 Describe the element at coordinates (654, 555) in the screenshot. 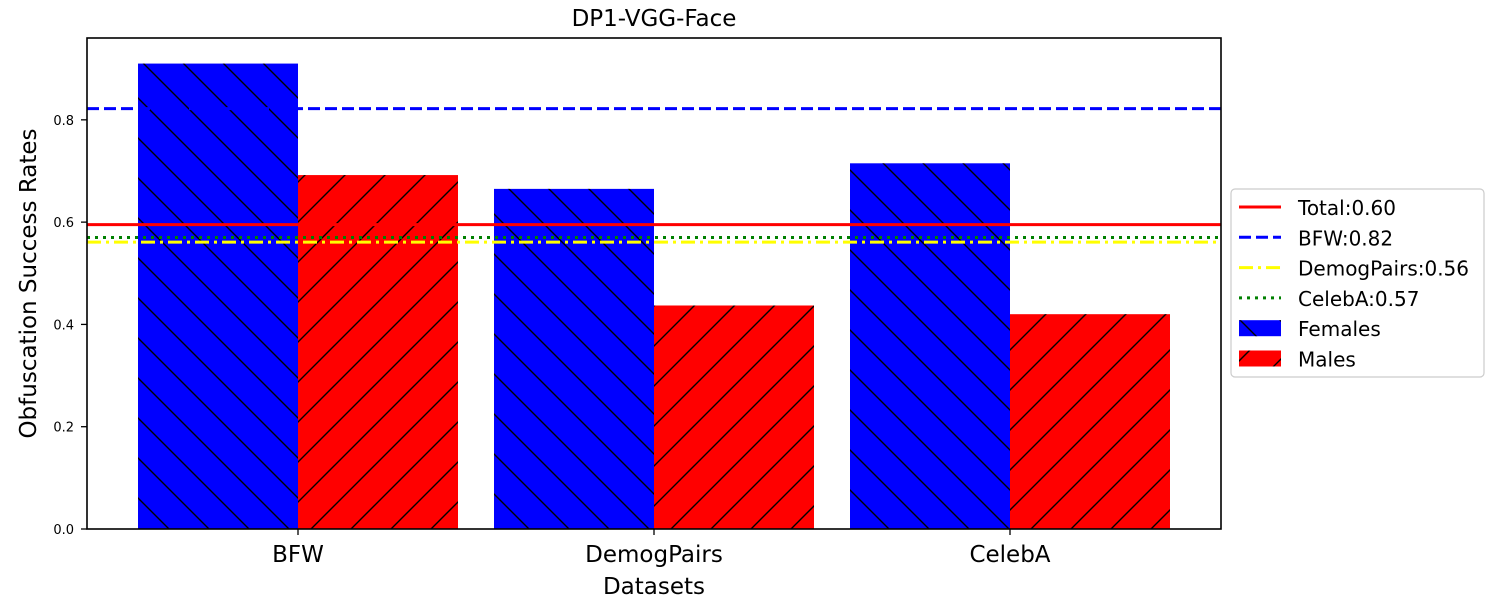

I see `x-tick-label: DemogPairs` at that location.